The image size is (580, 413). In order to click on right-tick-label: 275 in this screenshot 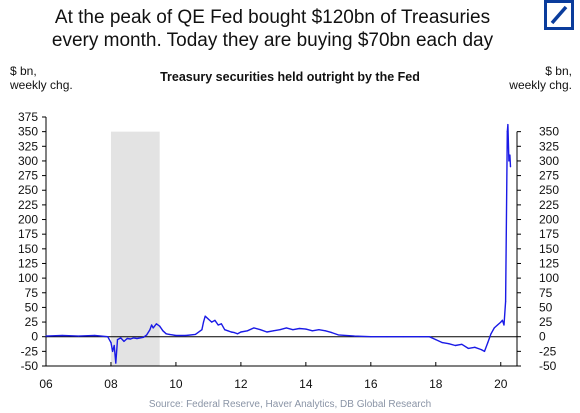, I will do `click(549, 176)`.